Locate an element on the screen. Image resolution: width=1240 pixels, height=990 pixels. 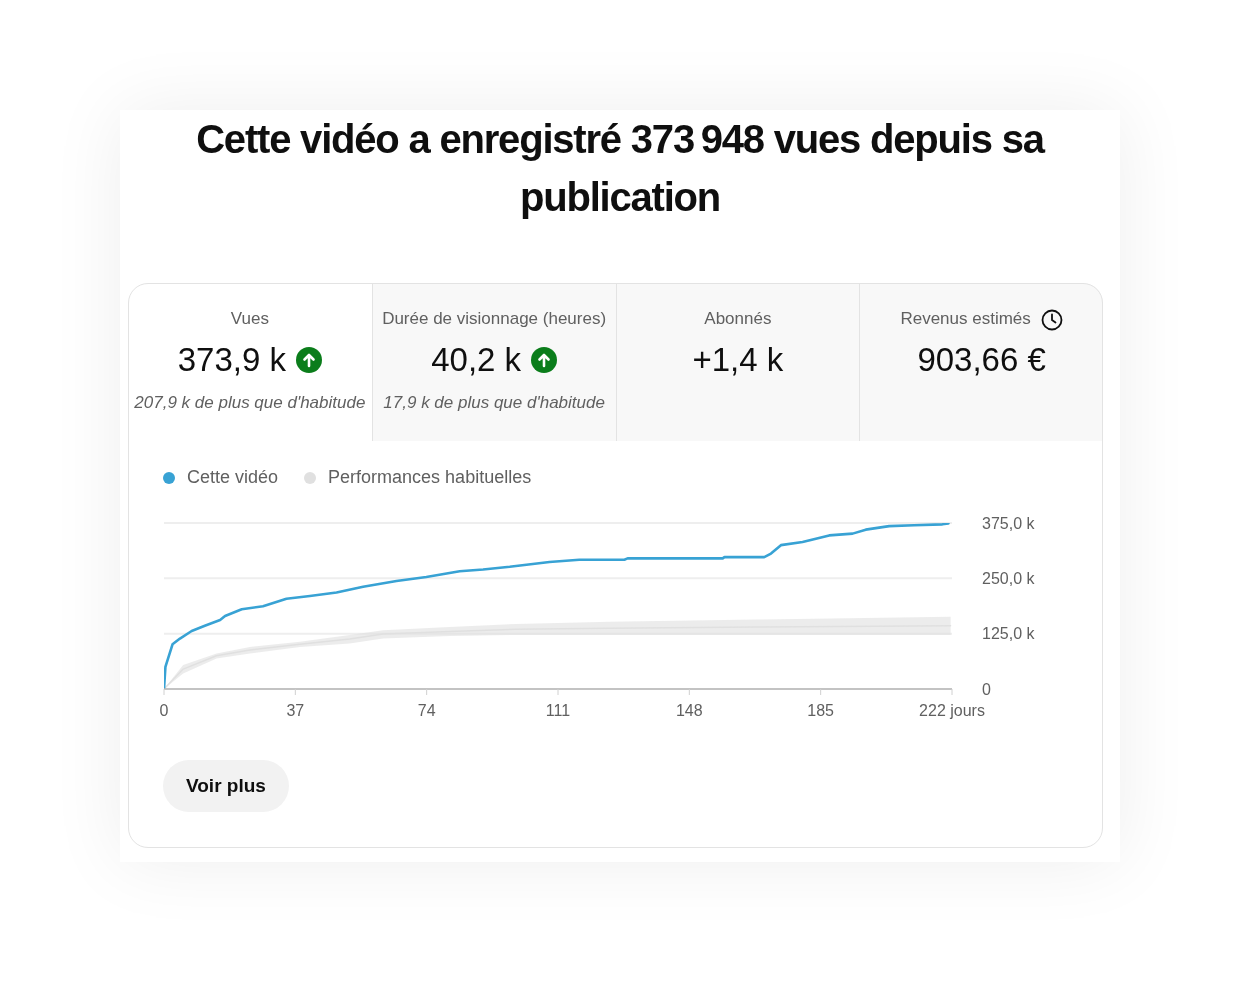
x-tick-label: 148 is located at coordinates (689, 711).